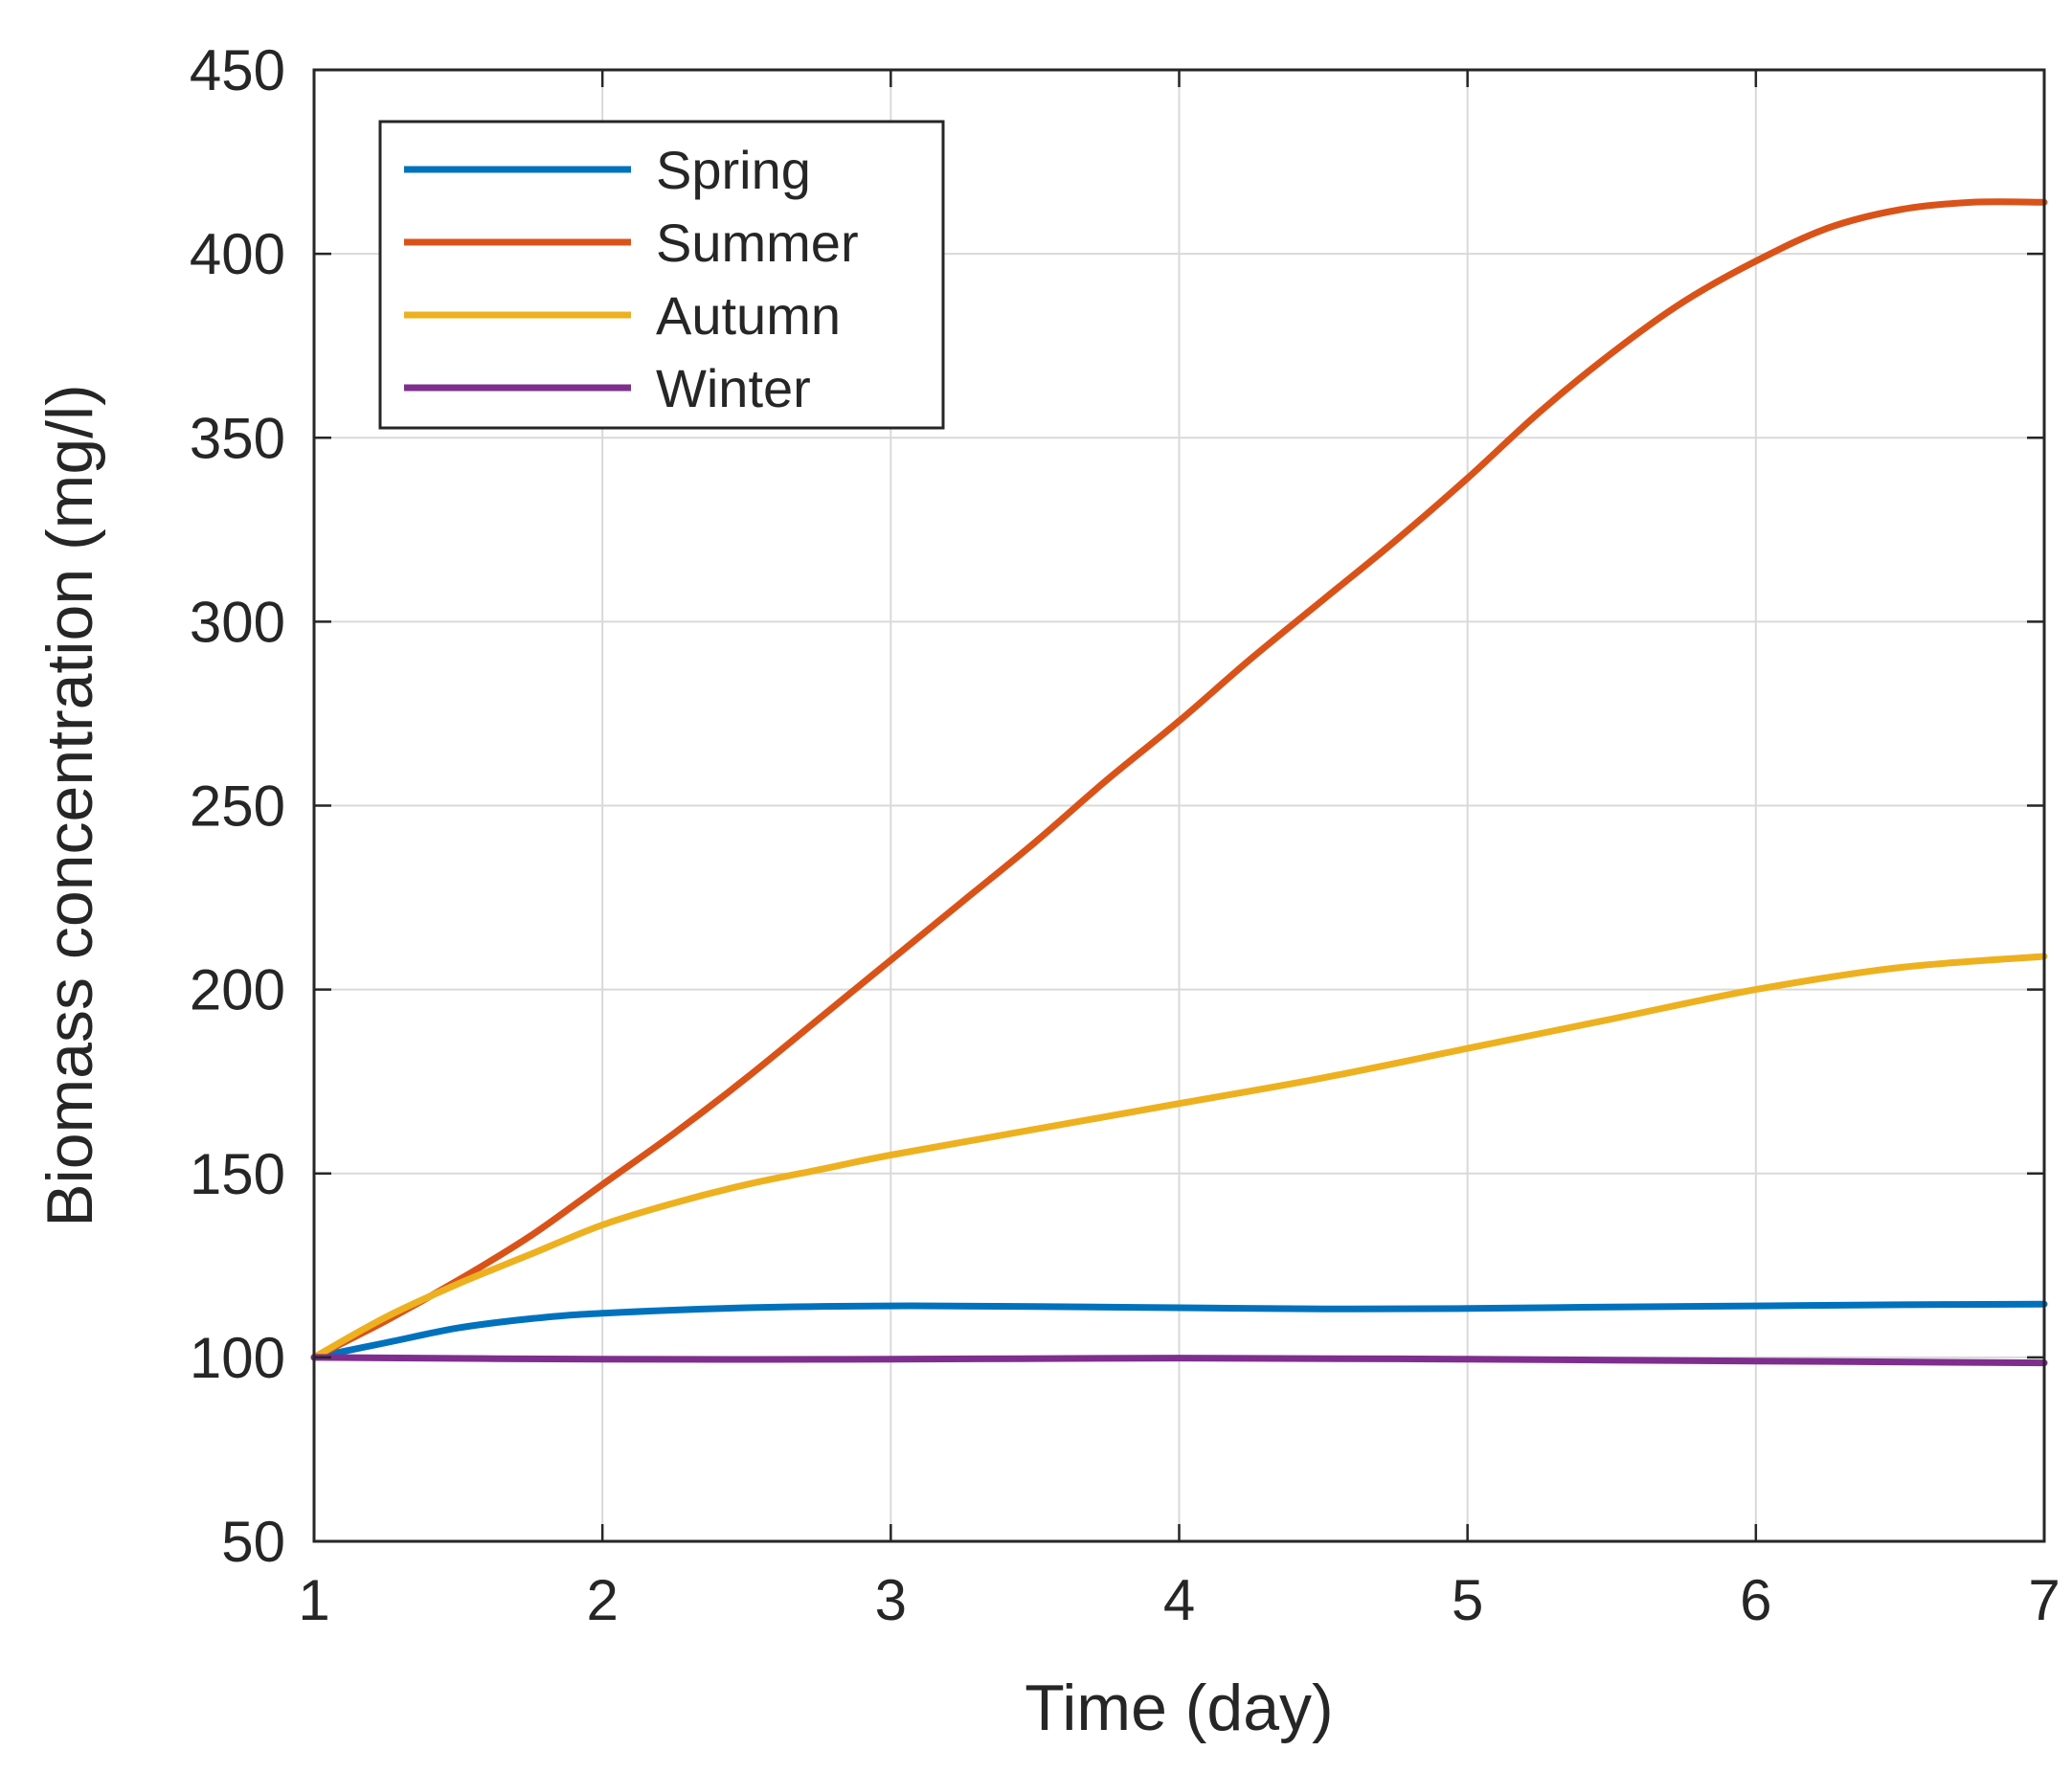  Describe the element at coordinates (1179, 1360) in the screenshot. I see `series-line-winter` at that location.